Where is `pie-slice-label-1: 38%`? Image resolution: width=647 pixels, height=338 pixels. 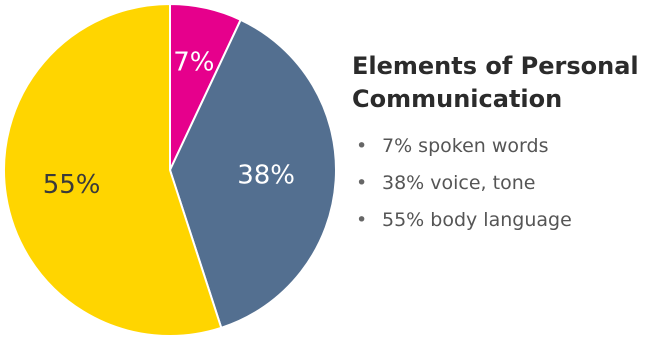
pie-slice-label-1: 38% is located at coordinates (266, 176).